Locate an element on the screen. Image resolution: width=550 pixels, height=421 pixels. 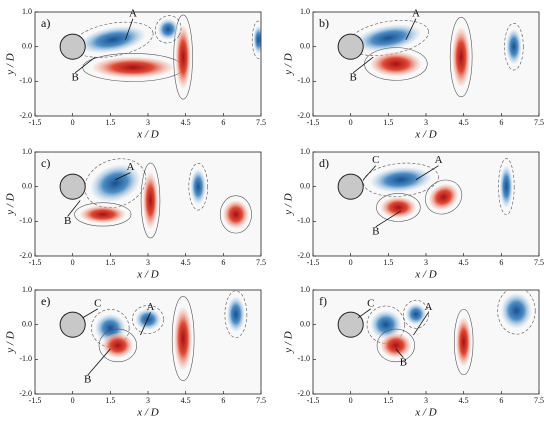
panel-label: e) is located at coordinates (45, 301).